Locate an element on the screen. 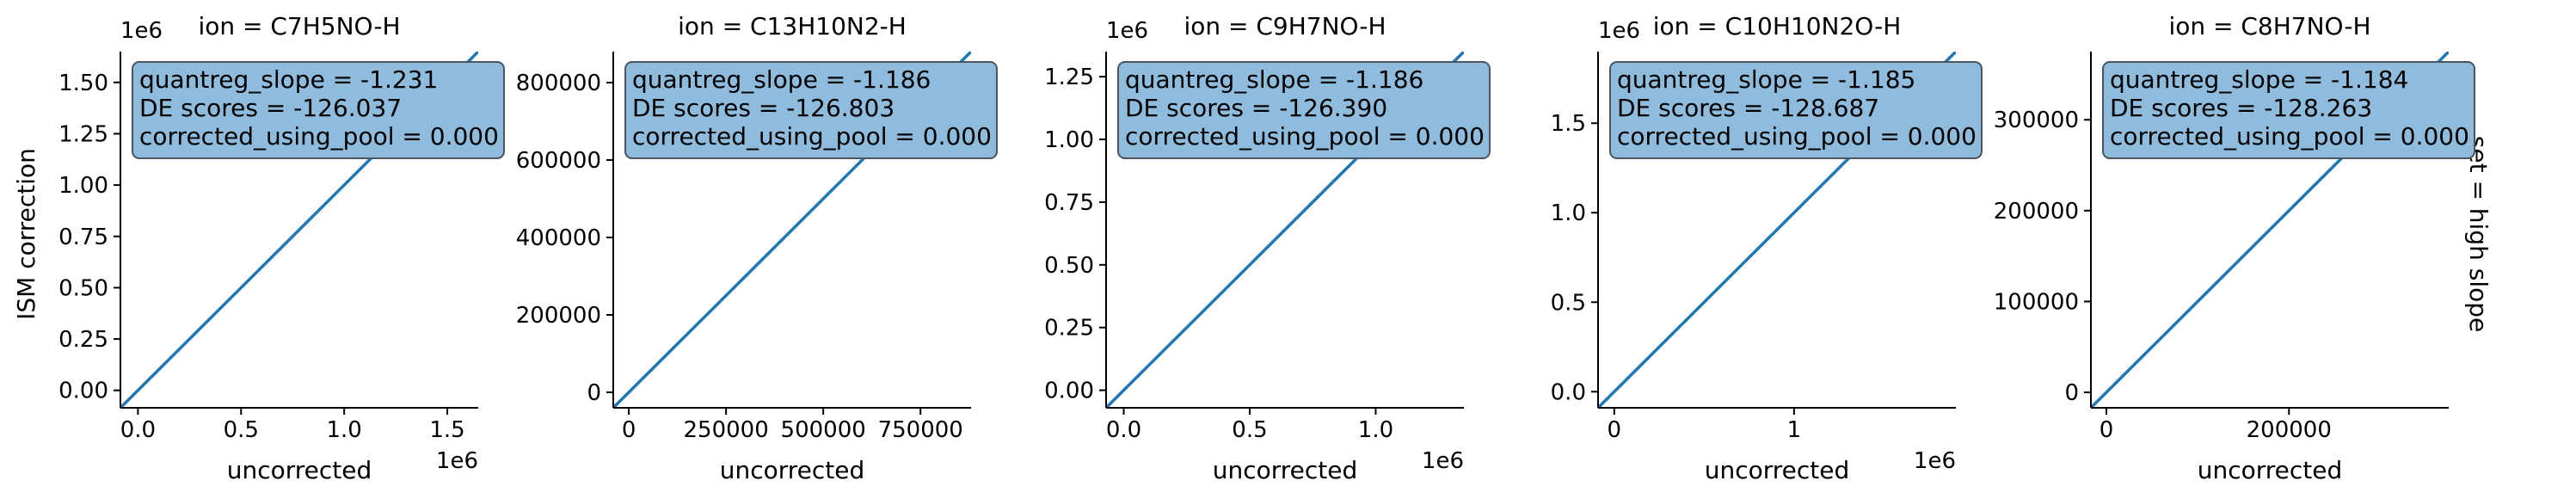 This screenshot has width=2576, height=499. panel-title: ion = C10H10N2O-H is located at coordinates (1777, 26).